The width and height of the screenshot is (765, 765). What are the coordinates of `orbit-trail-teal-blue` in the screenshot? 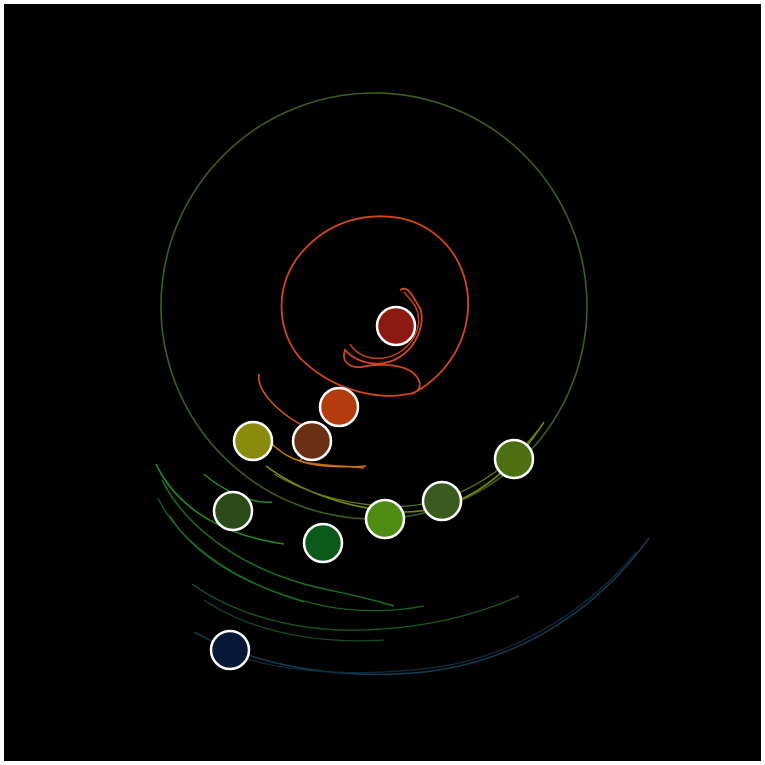 It's located at (421, 606).